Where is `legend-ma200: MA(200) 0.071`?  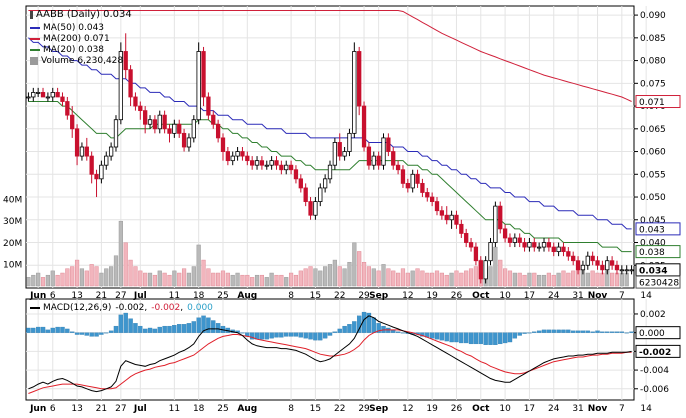 legend-ma200: MA(200) 0.071 is located at coordinates (70, 39).